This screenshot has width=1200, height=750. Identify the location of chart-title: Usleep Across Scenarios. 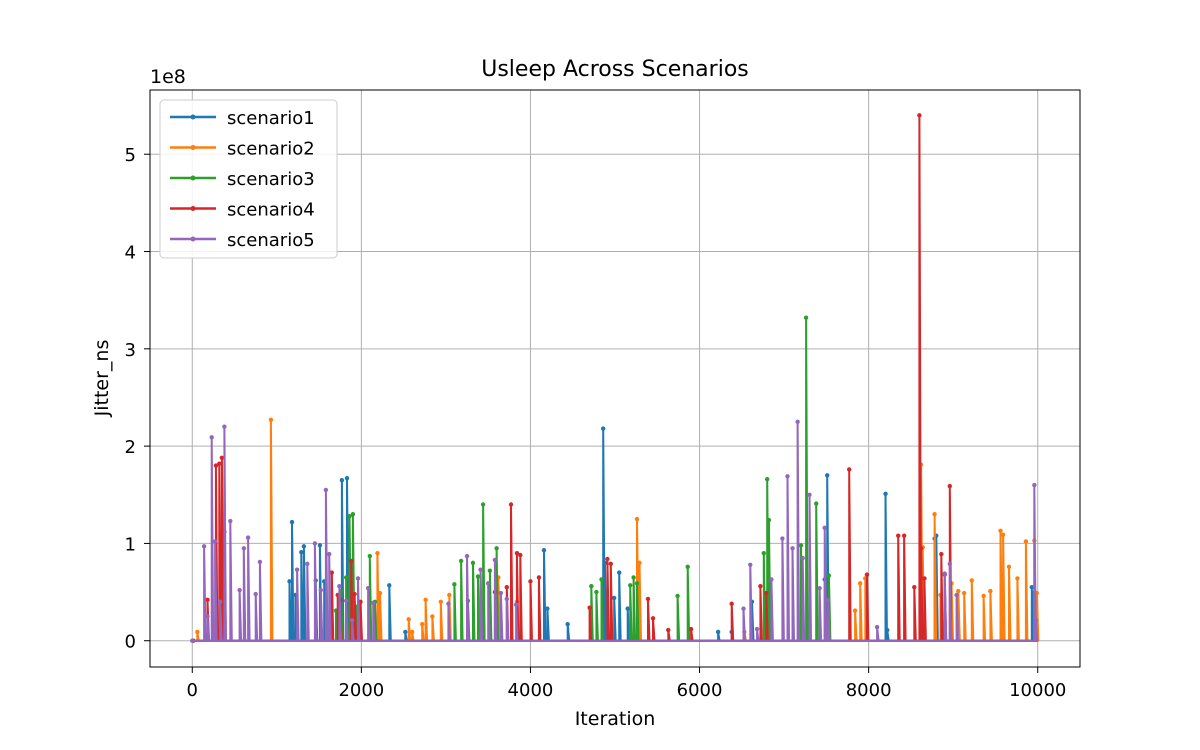
(615, 69).